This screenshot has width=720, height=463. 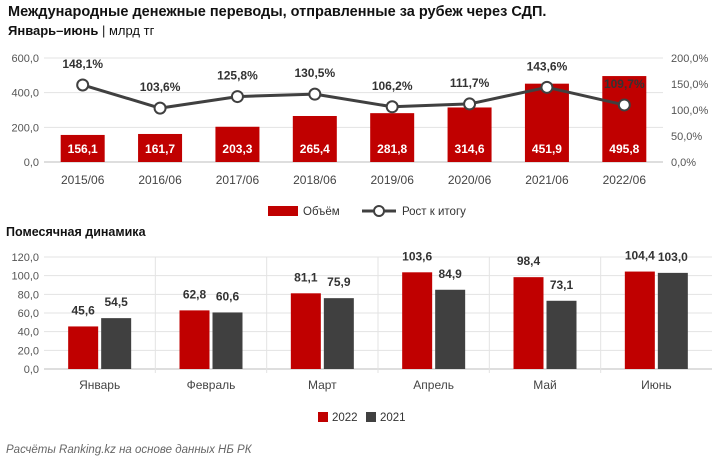 What do you see at coordinates (25, 94) in the screenshot?
I see `y-tick-label: 400,0` at bounding box center [25, 94].